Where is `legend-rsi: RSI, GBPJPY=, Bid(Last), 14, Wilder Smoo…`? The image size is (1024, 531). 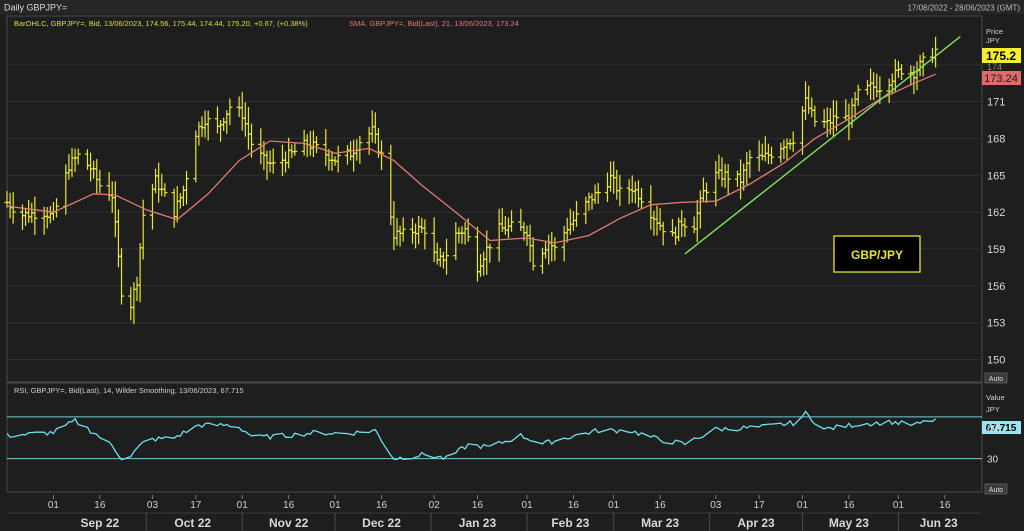 legend-rsi: RSI, GBPJPY=, Bid(Last), 14, Wilder Smoo… is located at coordinates (129, 390).